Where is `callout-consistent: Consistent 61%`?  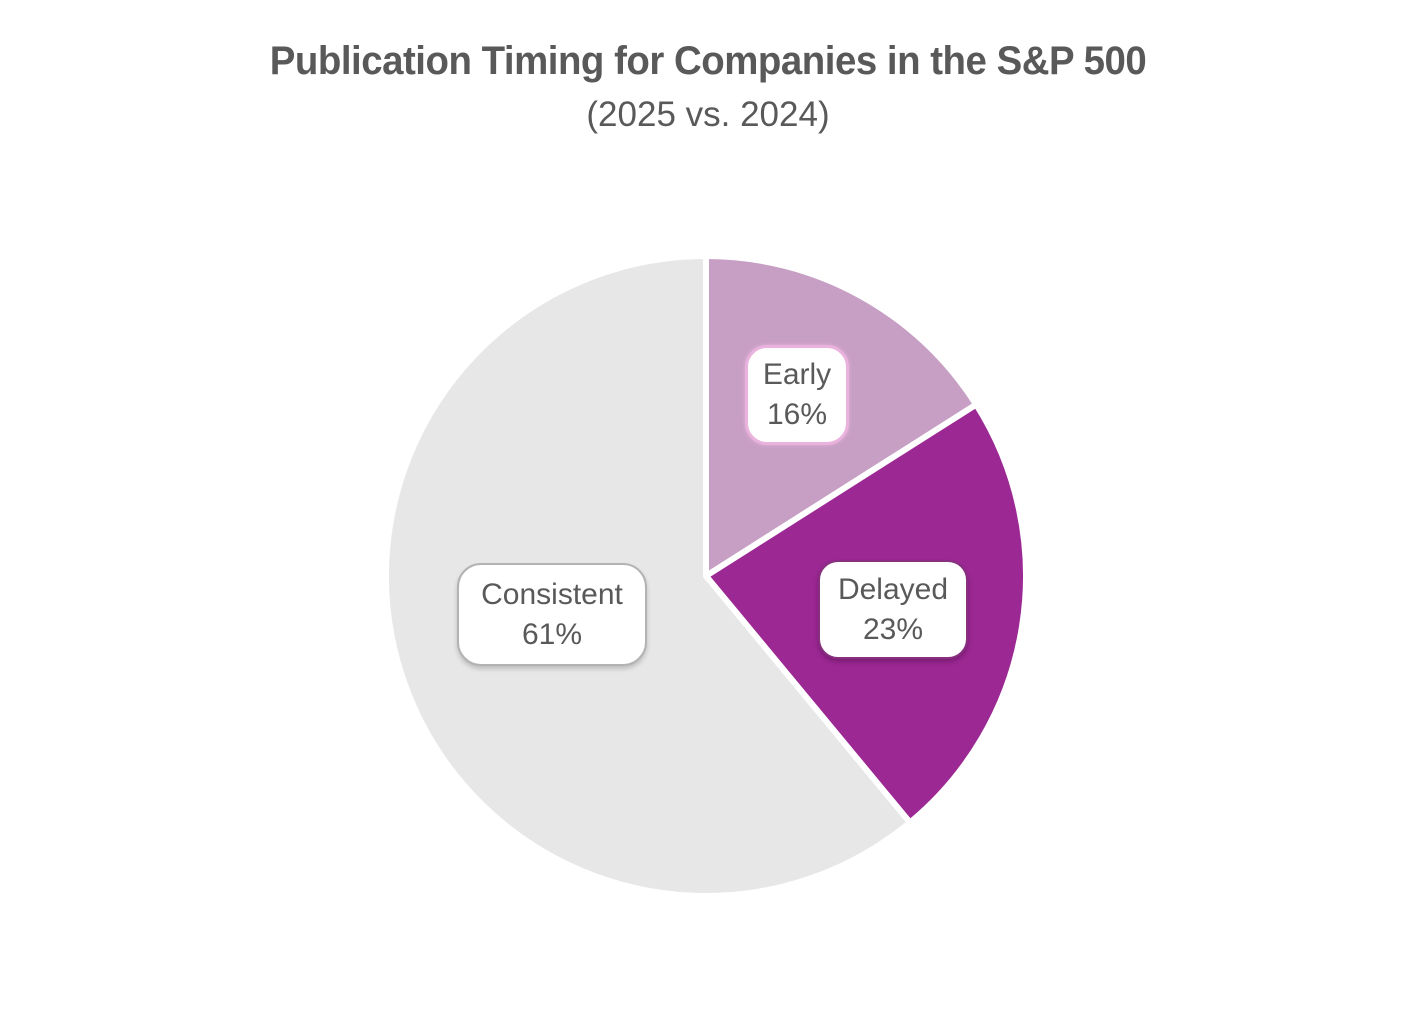
callout-consistent: Consistent 61% is located at coordinates (552, 614).